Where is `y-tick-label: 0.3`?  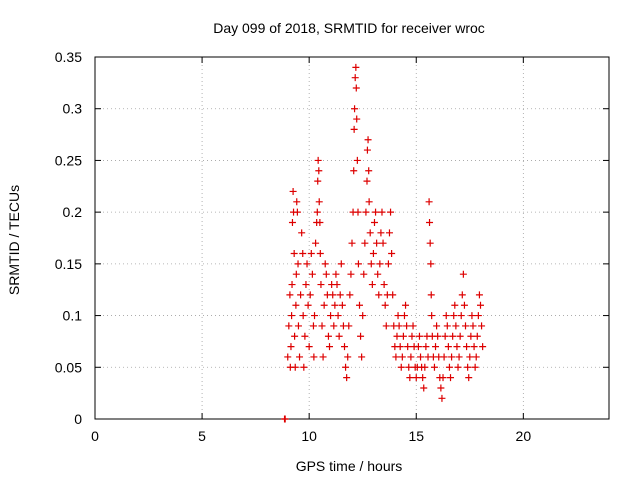 y-tick-label: 0.3 is located at coordinates (73, 109).